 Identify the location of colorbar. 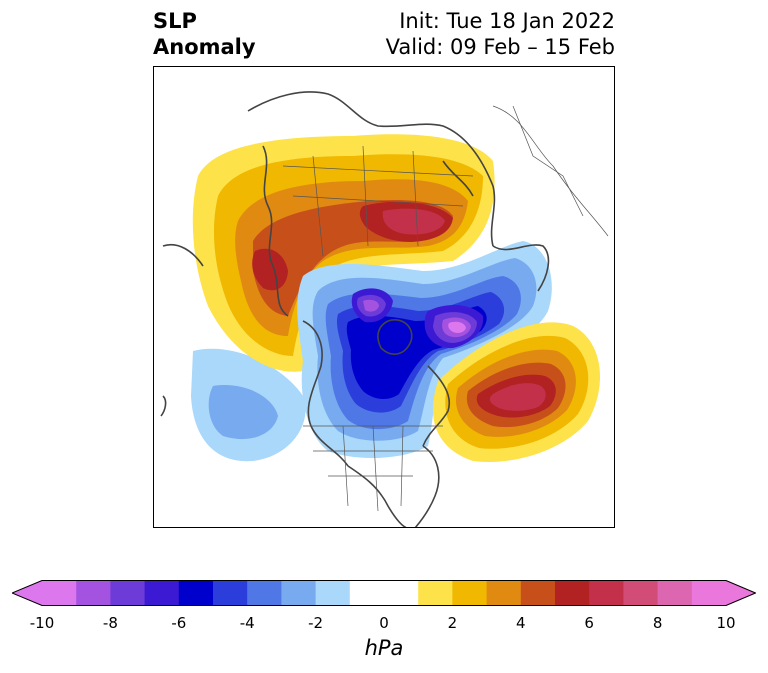
(383, 593).